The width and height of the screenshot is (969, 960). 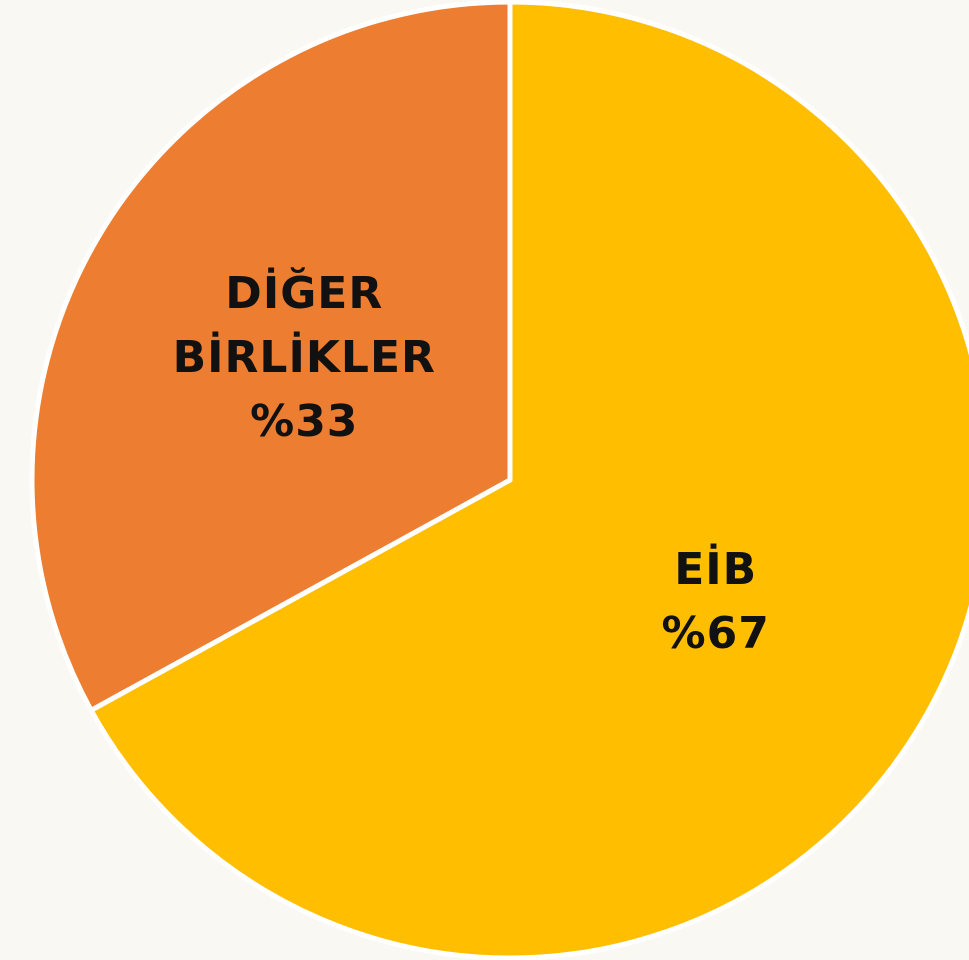 What do you see at coordinates (715, 633) in the screenshot?
I see `value-label: %67` at bounding box center [715, 633].